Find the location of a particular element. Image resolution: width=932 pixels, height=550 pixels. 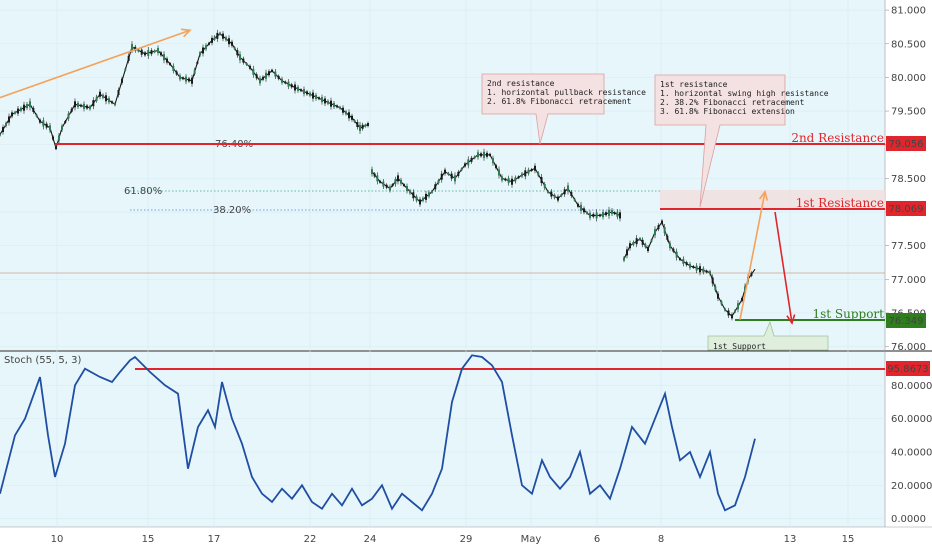

time-axis-bg is located at coordinates (466, 538).